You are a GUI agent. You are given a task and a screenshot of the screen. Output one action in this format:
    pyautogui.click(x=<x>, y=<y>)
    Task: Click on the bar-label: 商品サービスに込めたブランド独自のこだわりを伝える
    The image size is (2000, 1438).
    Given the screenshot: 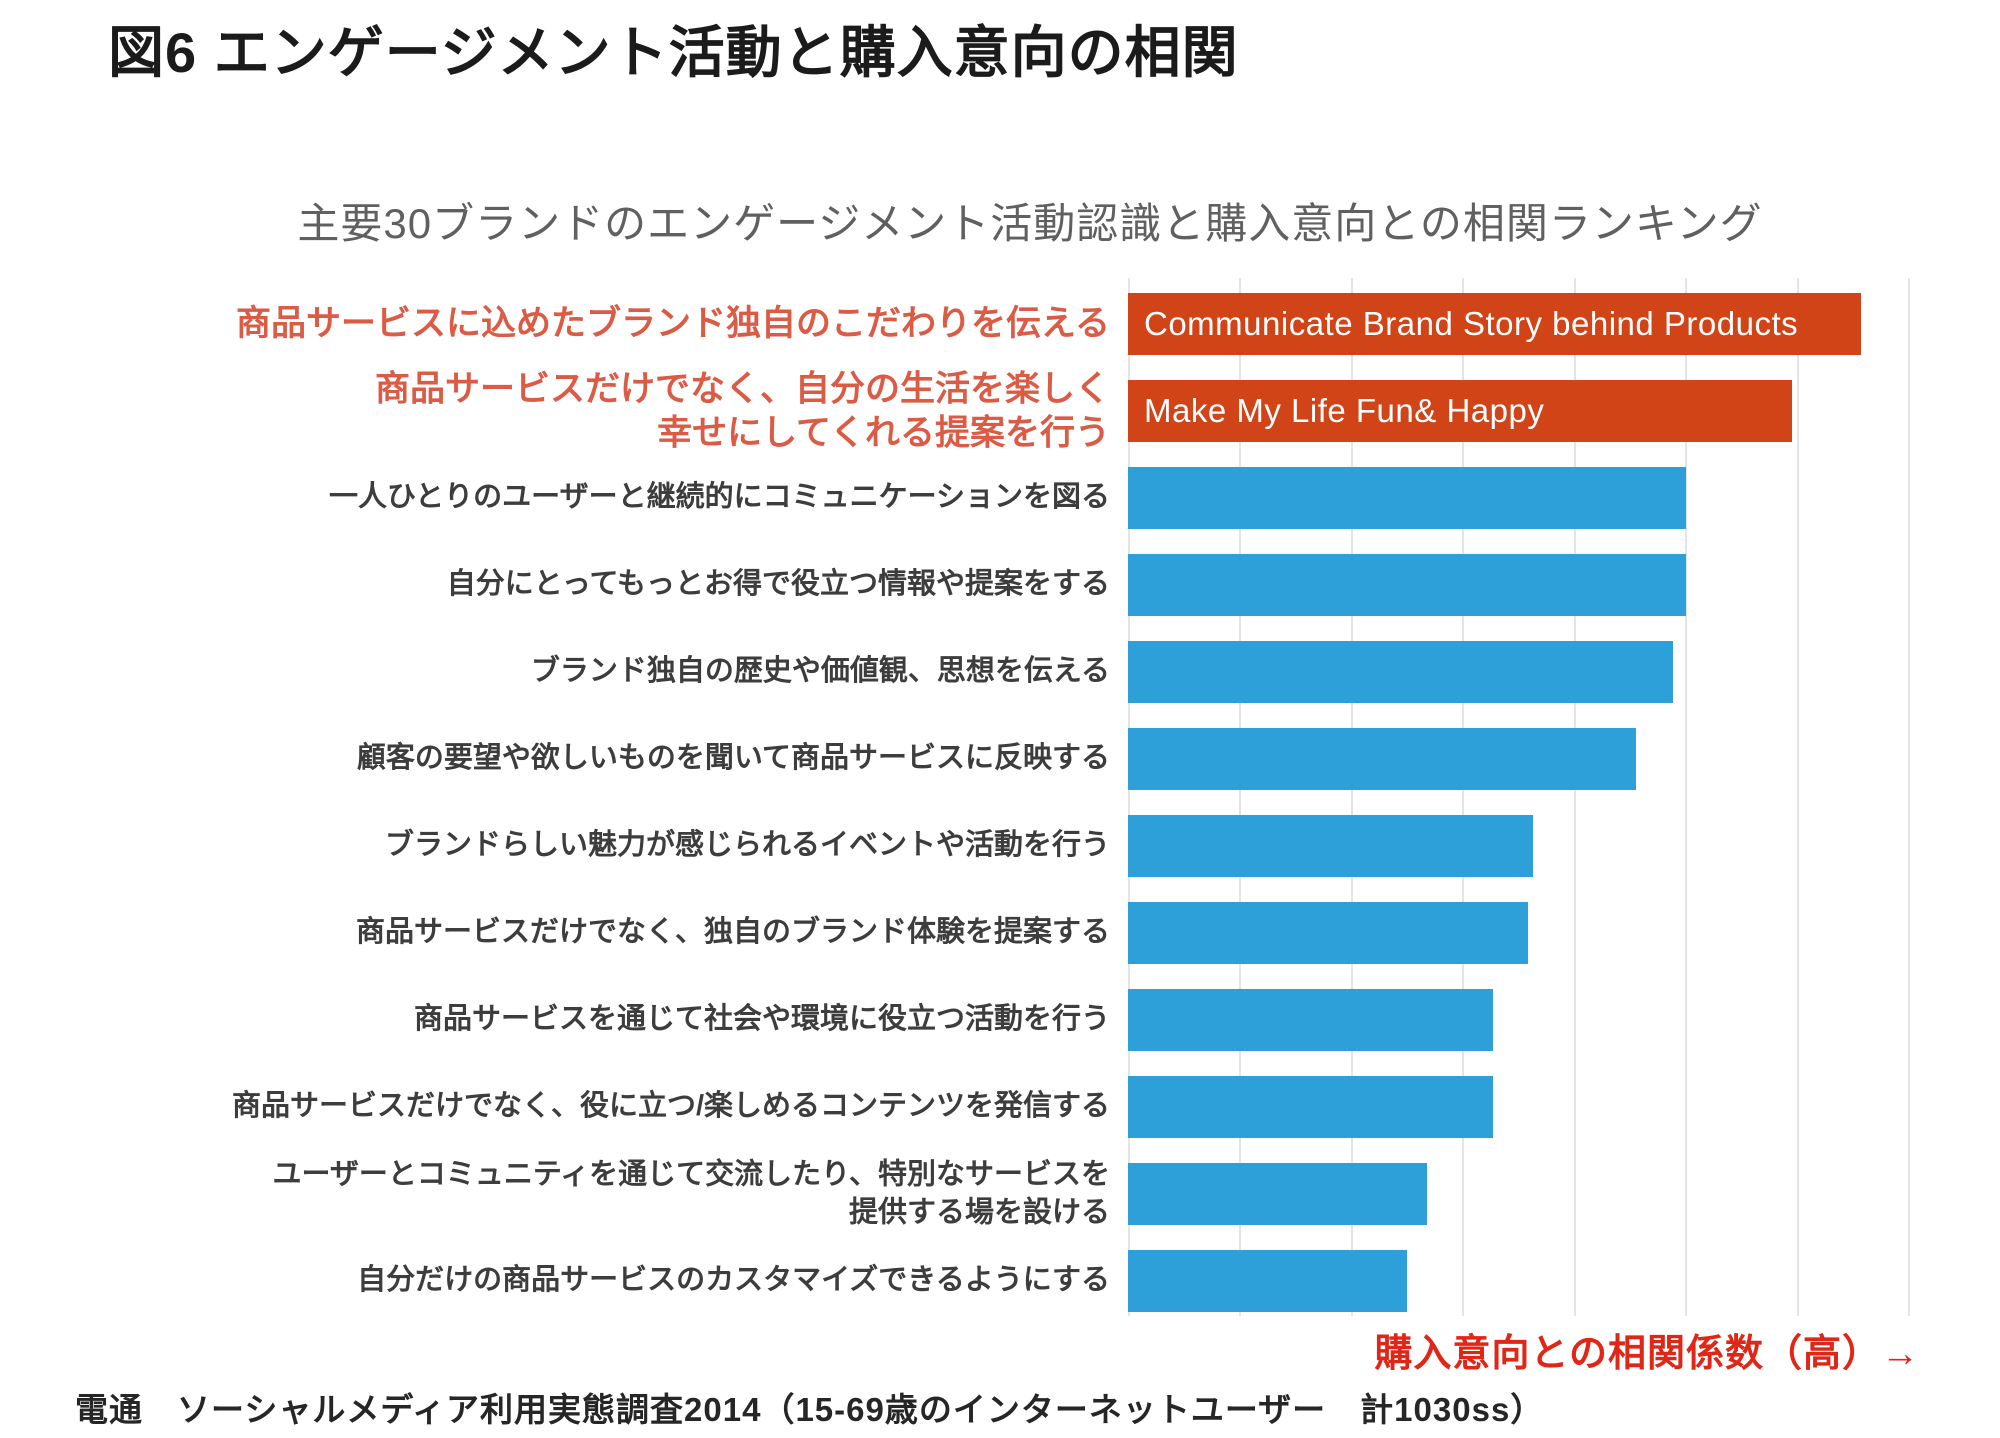 What is the action you would take?
    pyautogui.click(x=673, y=324)
    